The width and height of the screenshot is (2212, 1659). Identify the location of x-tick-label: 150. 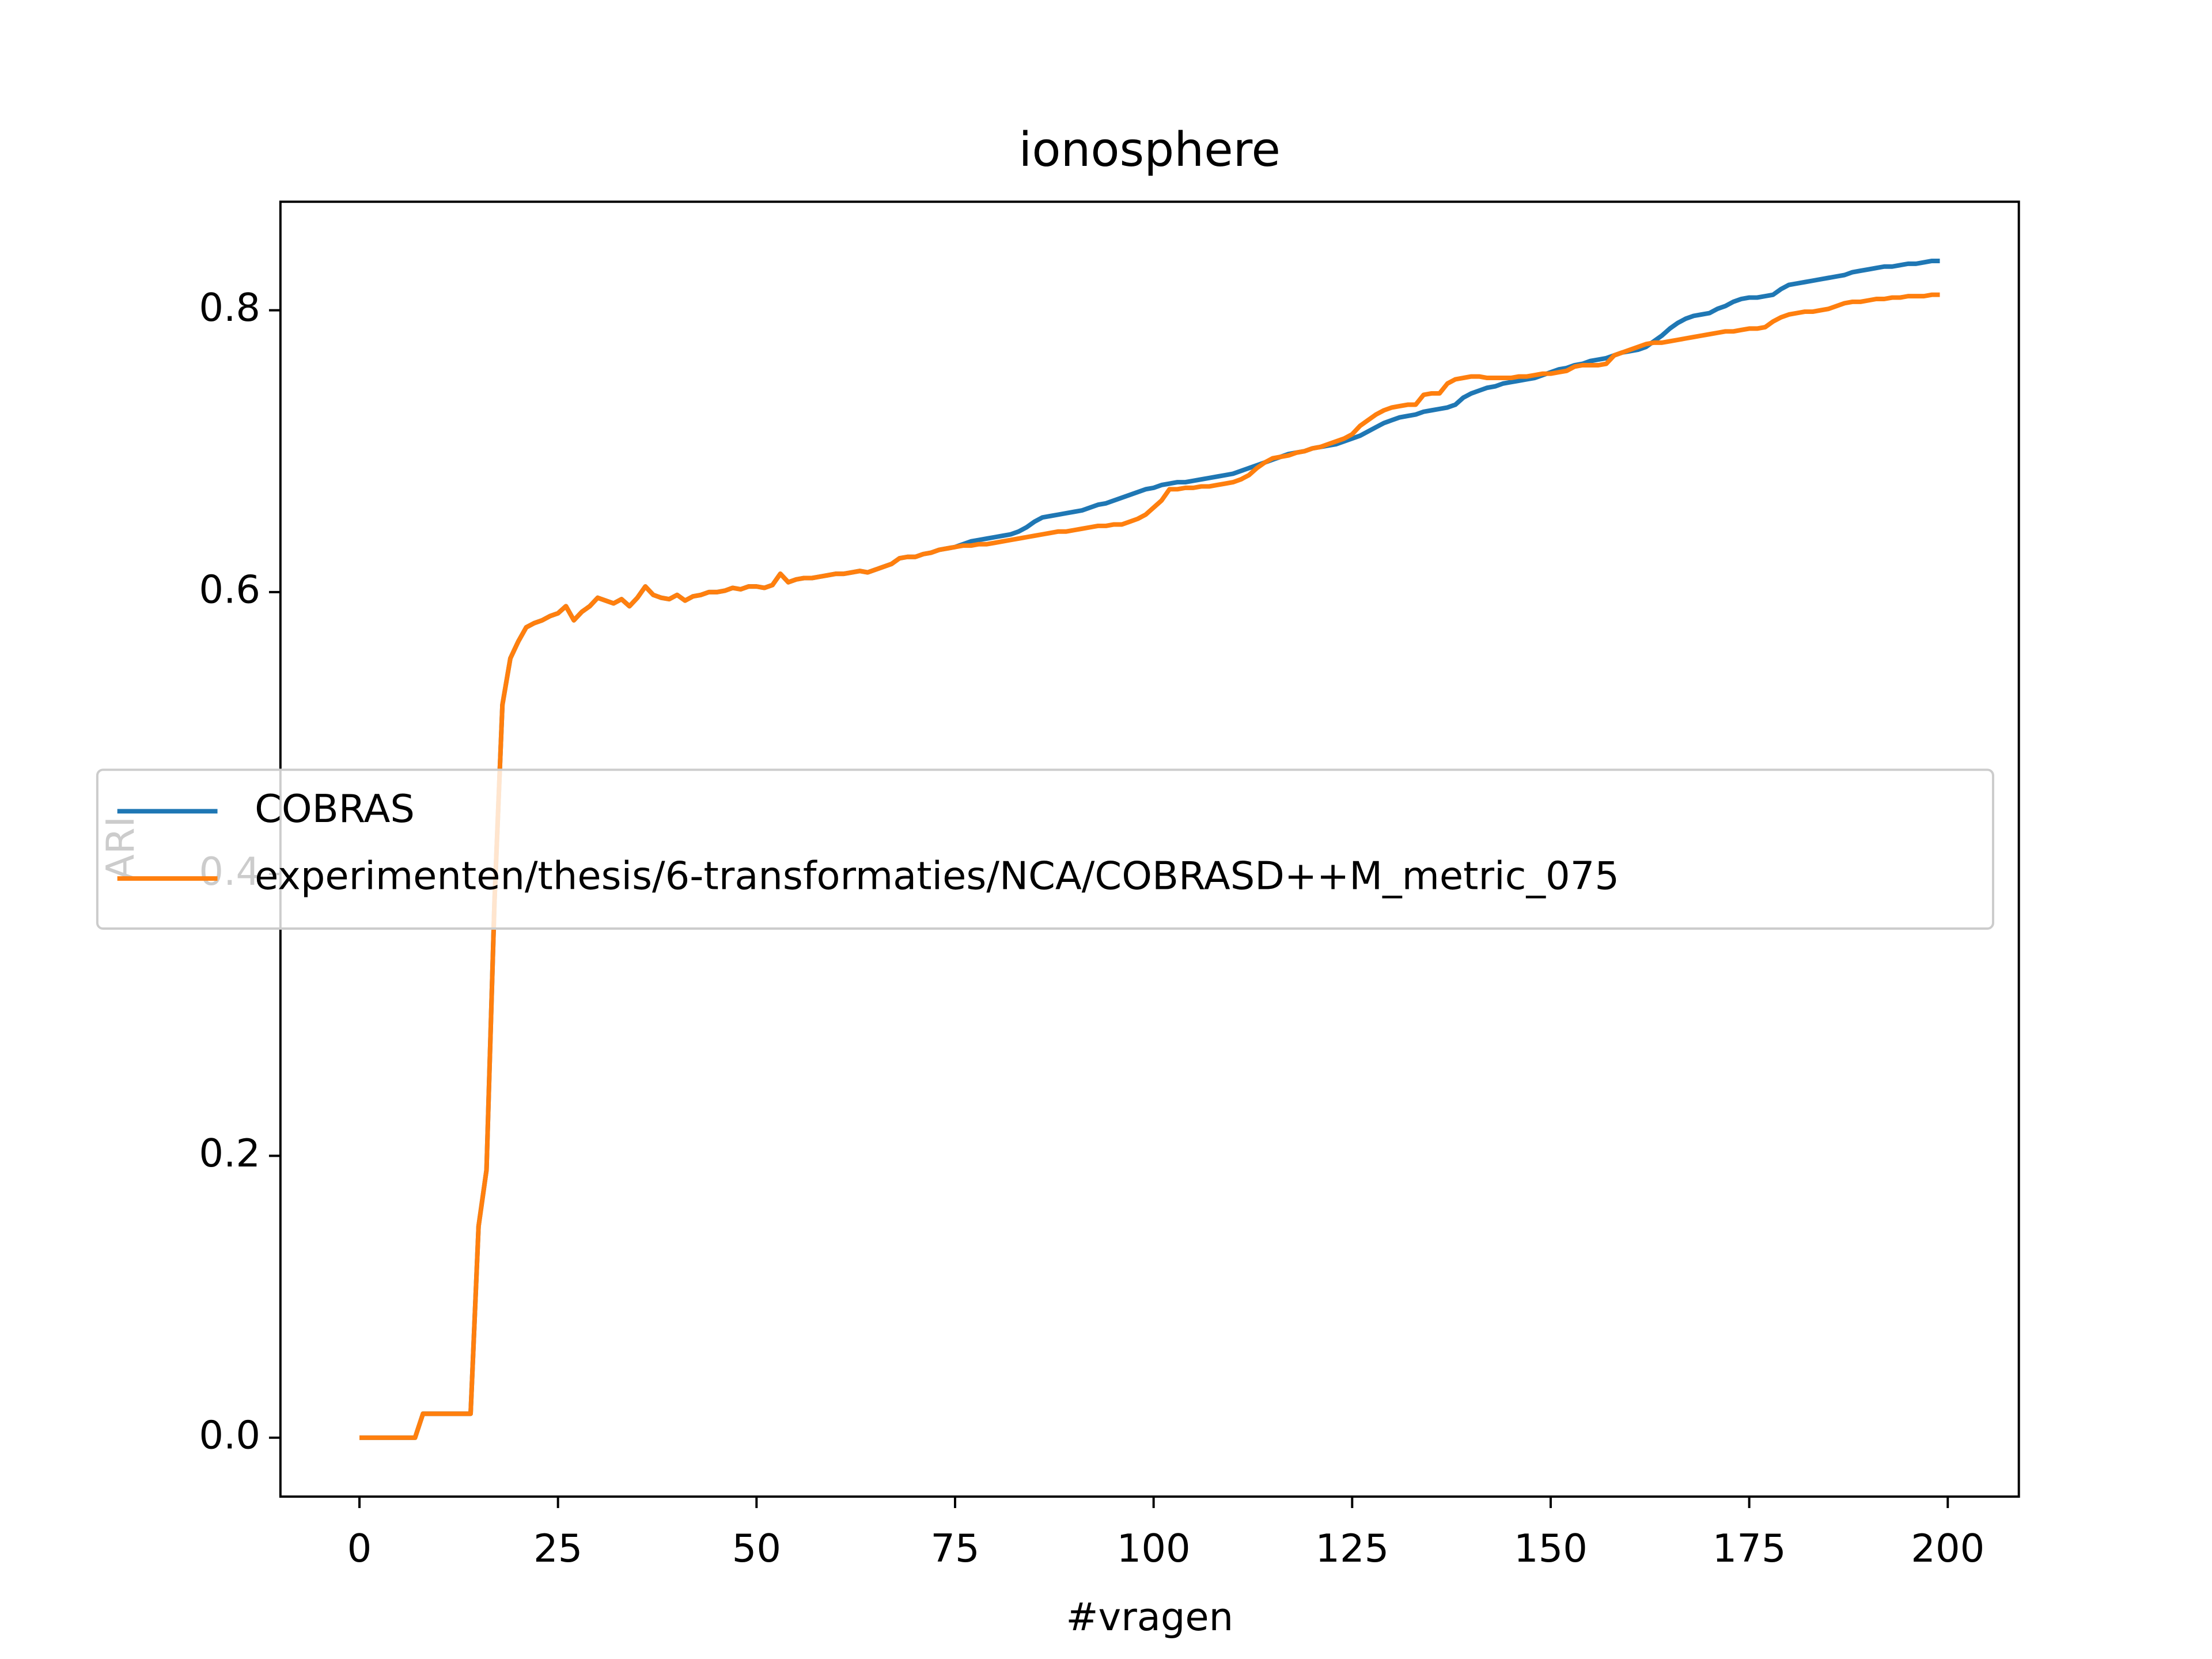
(1551, 1548).